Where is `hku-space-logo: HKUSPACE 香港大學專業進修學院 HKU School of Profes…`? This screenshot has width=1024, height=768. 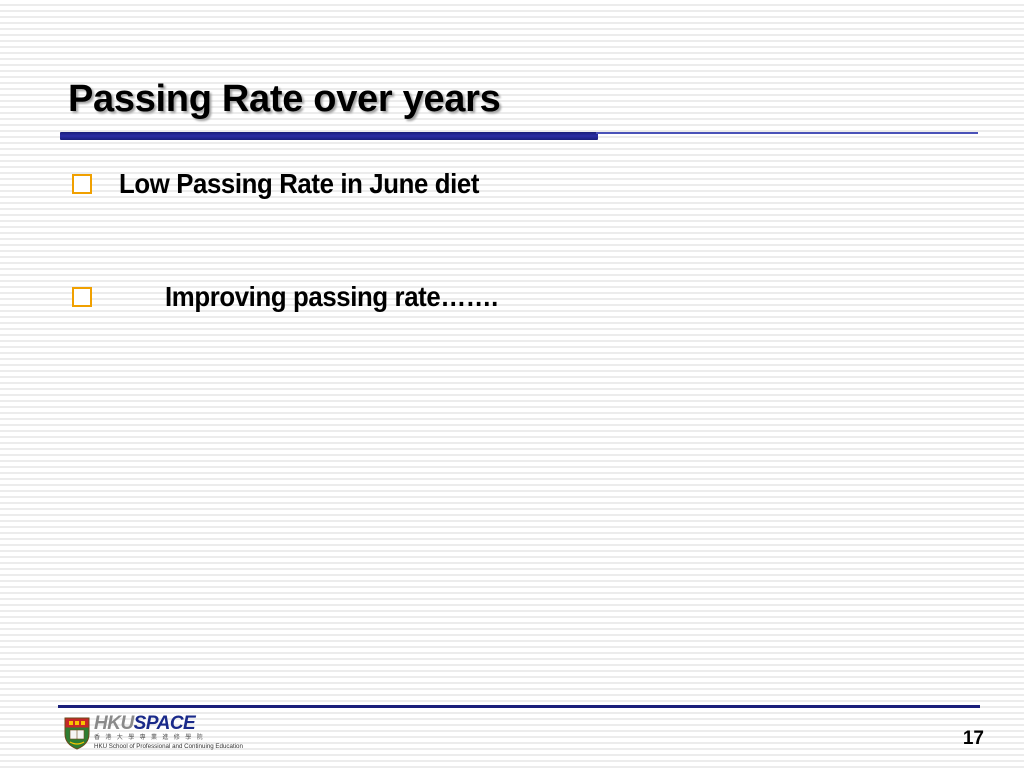 hku-space-logo: HKUSPACE 香港大學專業進修學院 HKU School of Profes… is located at coordinates (154, 732).